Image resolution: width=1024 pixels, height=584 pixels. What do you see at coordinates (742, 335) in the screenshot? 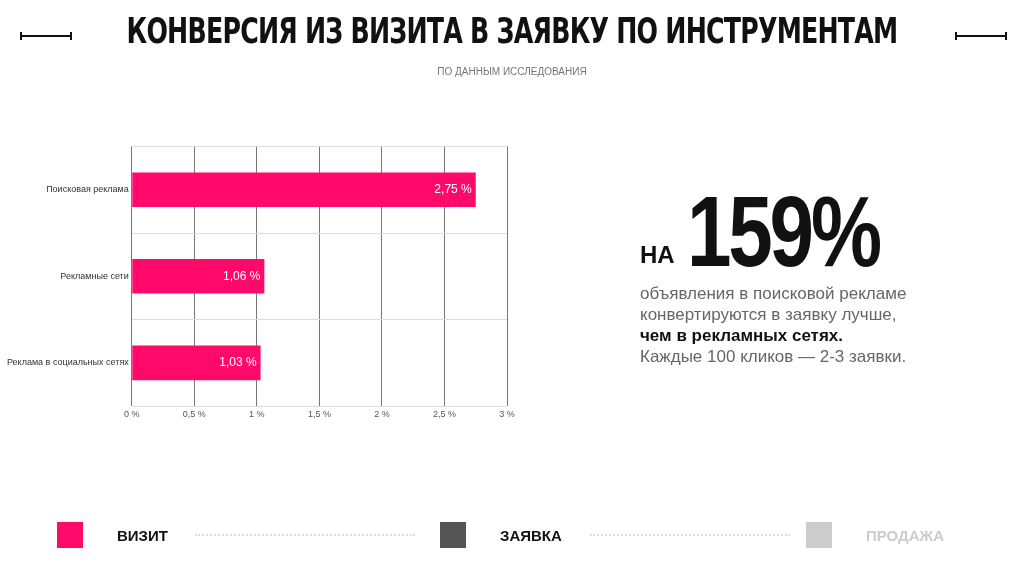
I see `text: чем в рекламных сетях.` at bounding box center [742, 335].